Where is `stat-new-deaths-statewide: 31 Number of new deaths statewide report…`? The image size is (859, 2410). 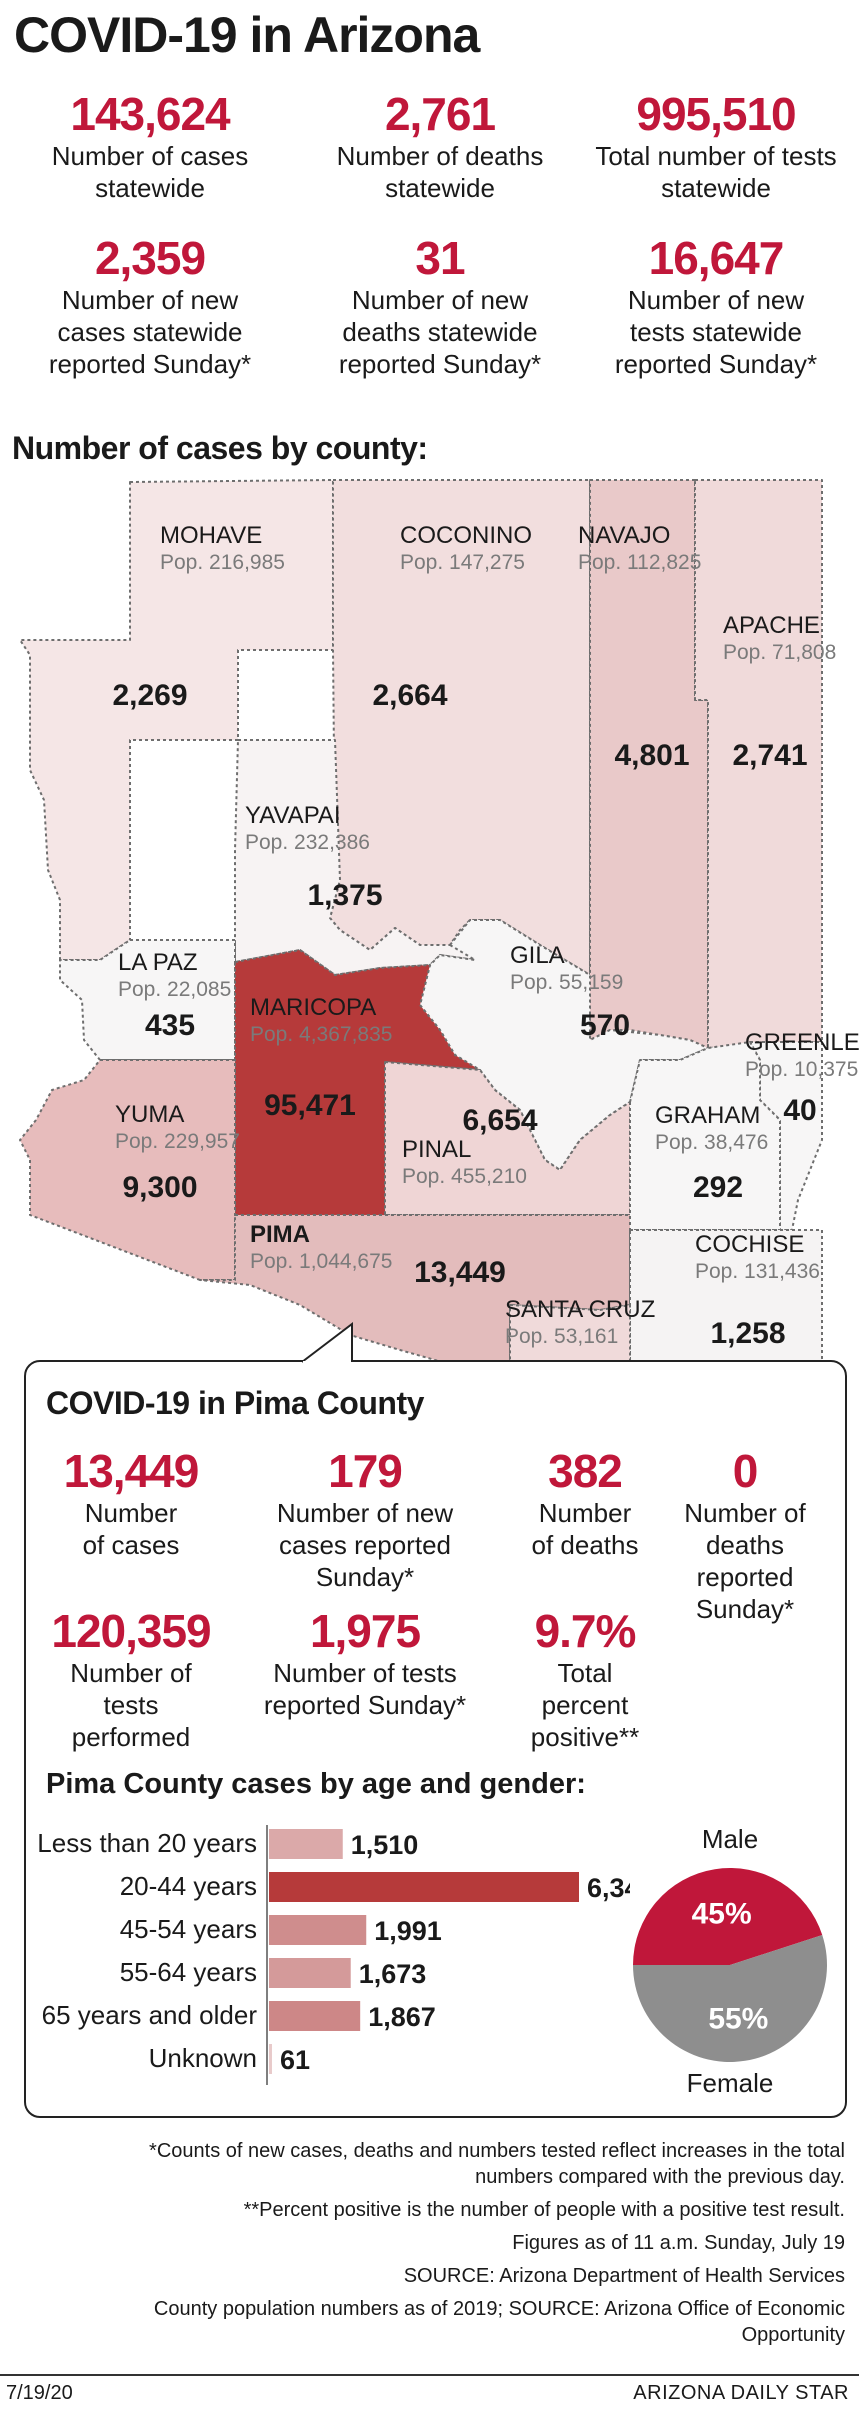 stat-new-deaths-statewide: 31 Number of new deaths statewide report… is located at coordinates (440, 306).